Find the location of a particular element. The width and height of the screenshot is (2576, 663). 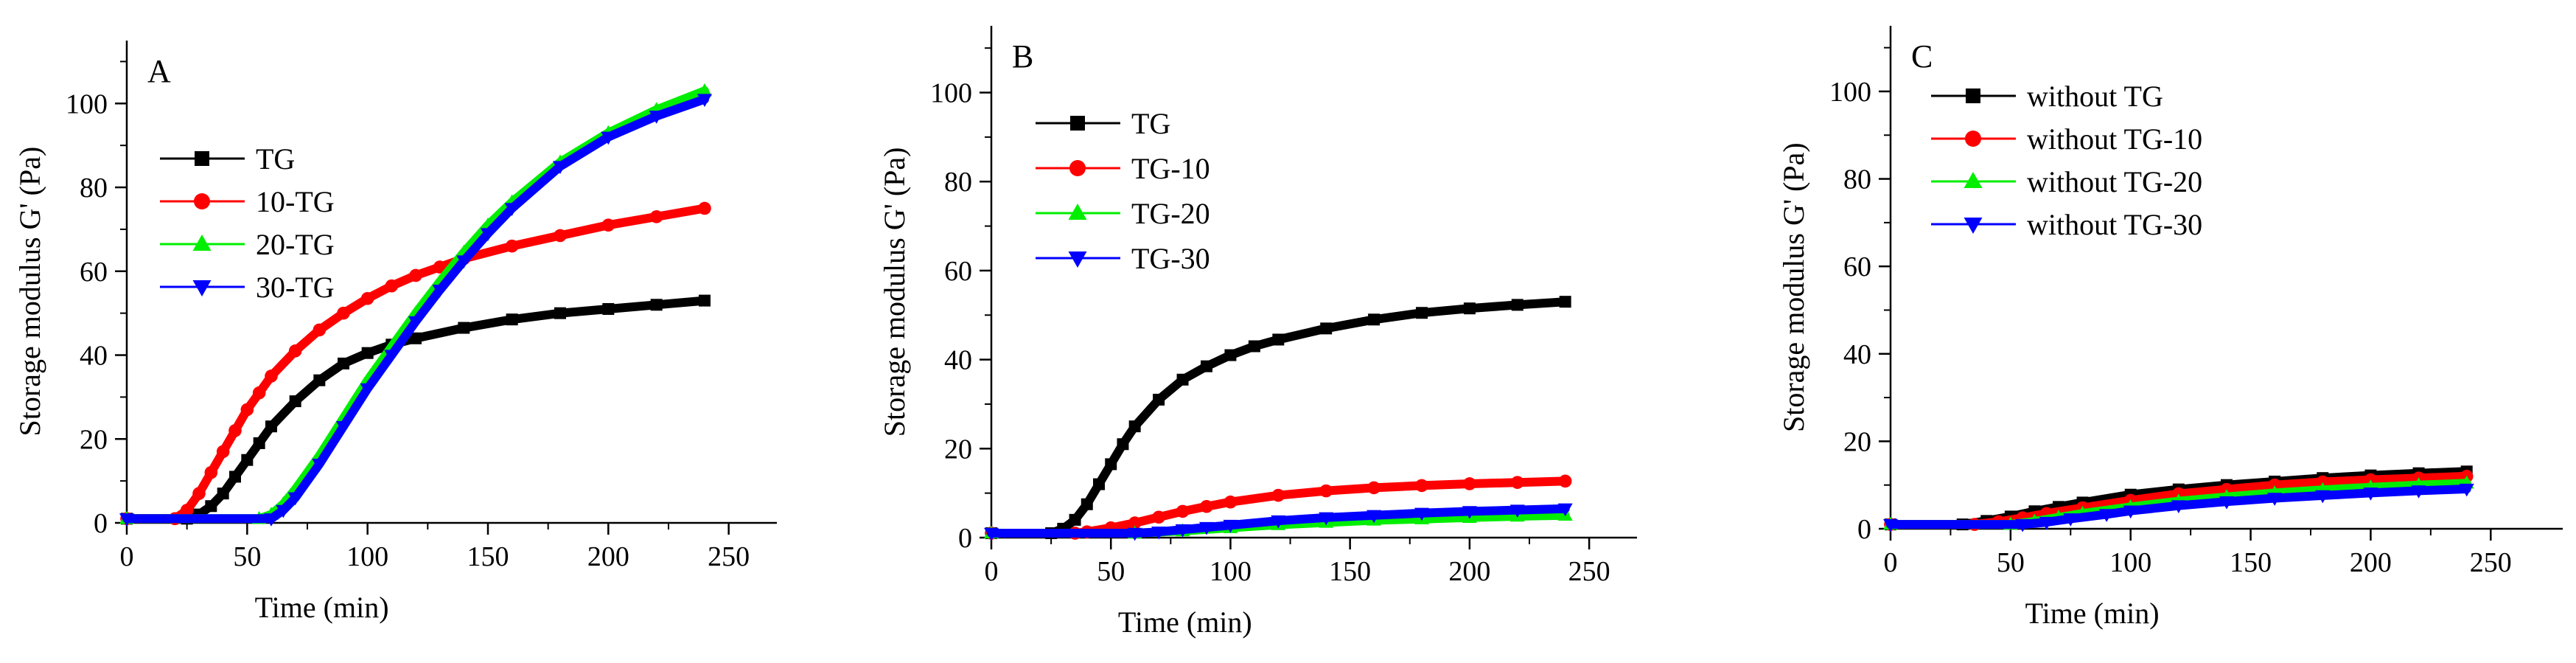

legend-item: TG-20 is located at coordinates (1123, 214).